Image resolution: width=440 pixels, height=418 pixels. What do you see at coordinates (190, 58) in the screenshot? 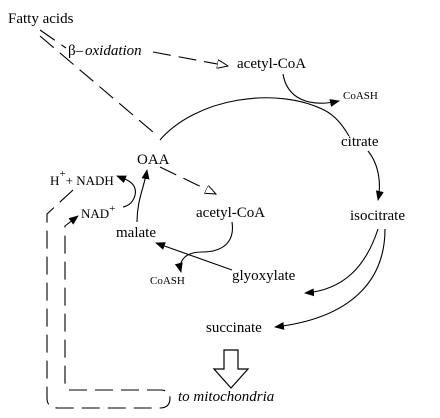
I see `beta-oxidation-dashed-arrow` at bounding box center [190, 58].